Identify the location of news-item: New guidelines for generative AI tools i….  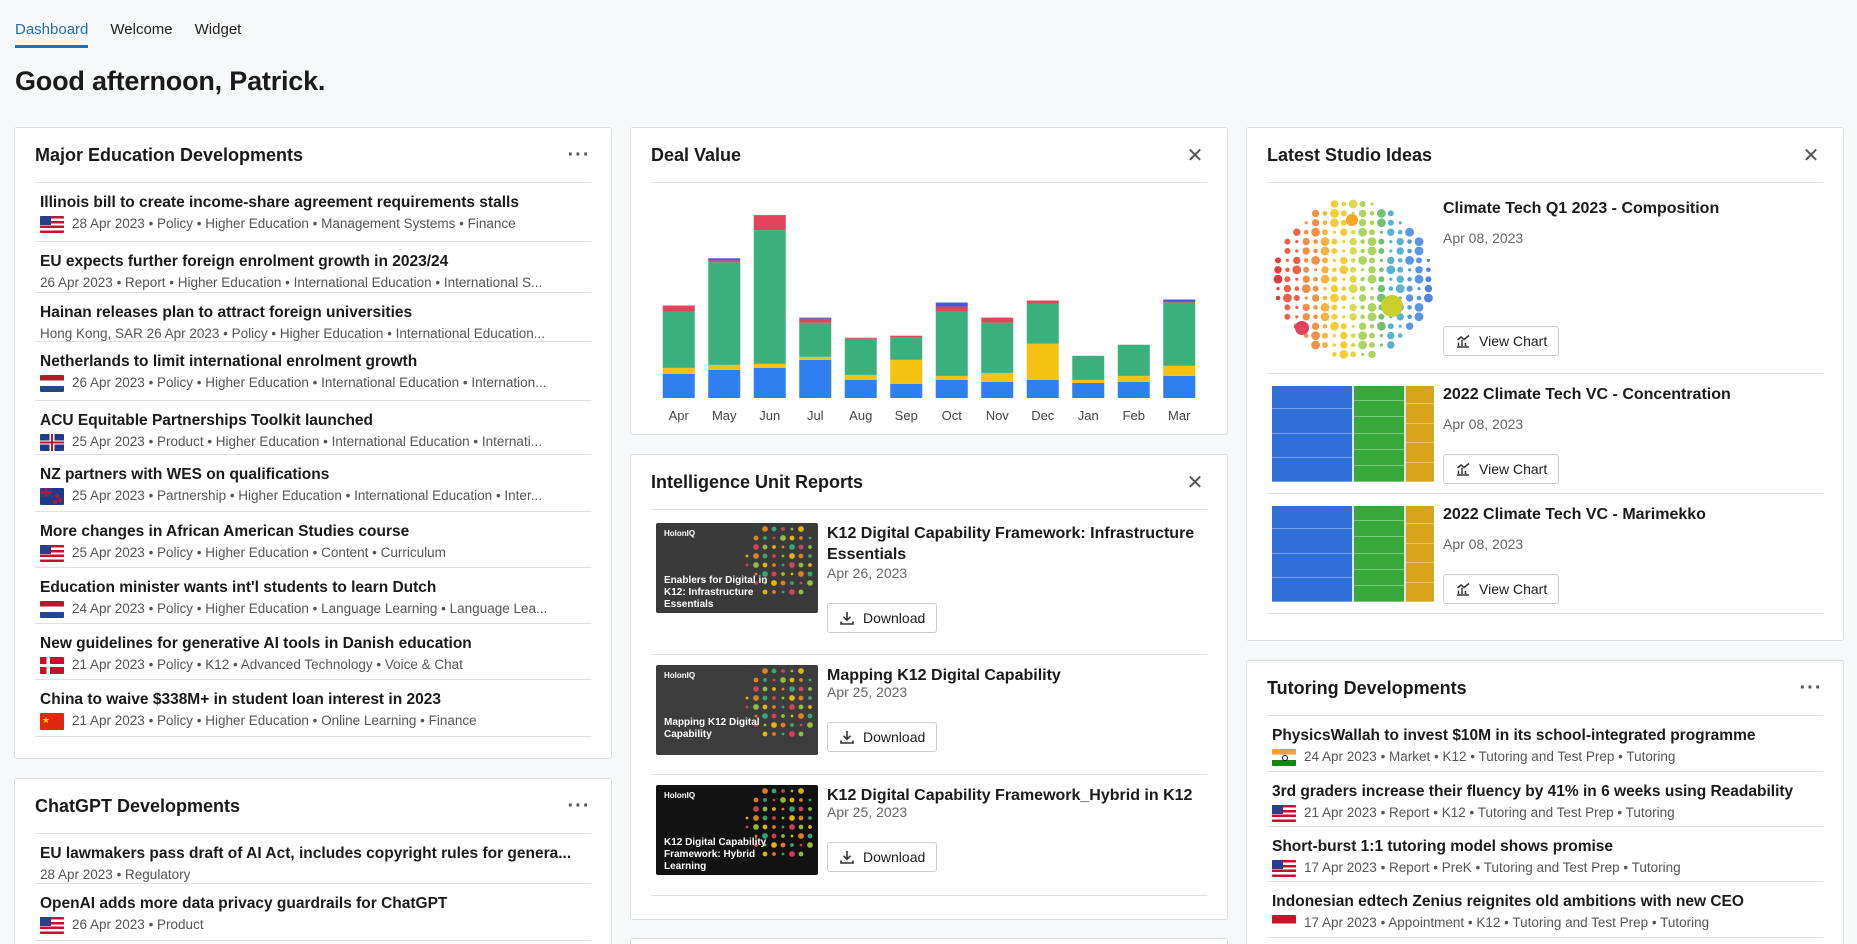
(313, 652).